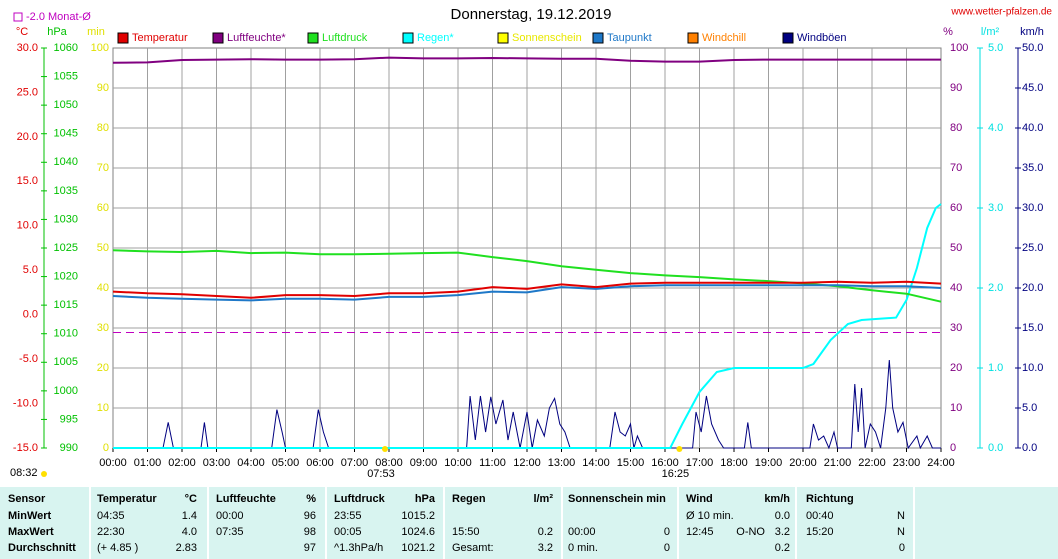 This screenshot has height=559, width=1058. What do you see at coordinates (700, 463) in the screenshot?
I see `x-tick-label: 17:00` at bounding box center [700, 463].